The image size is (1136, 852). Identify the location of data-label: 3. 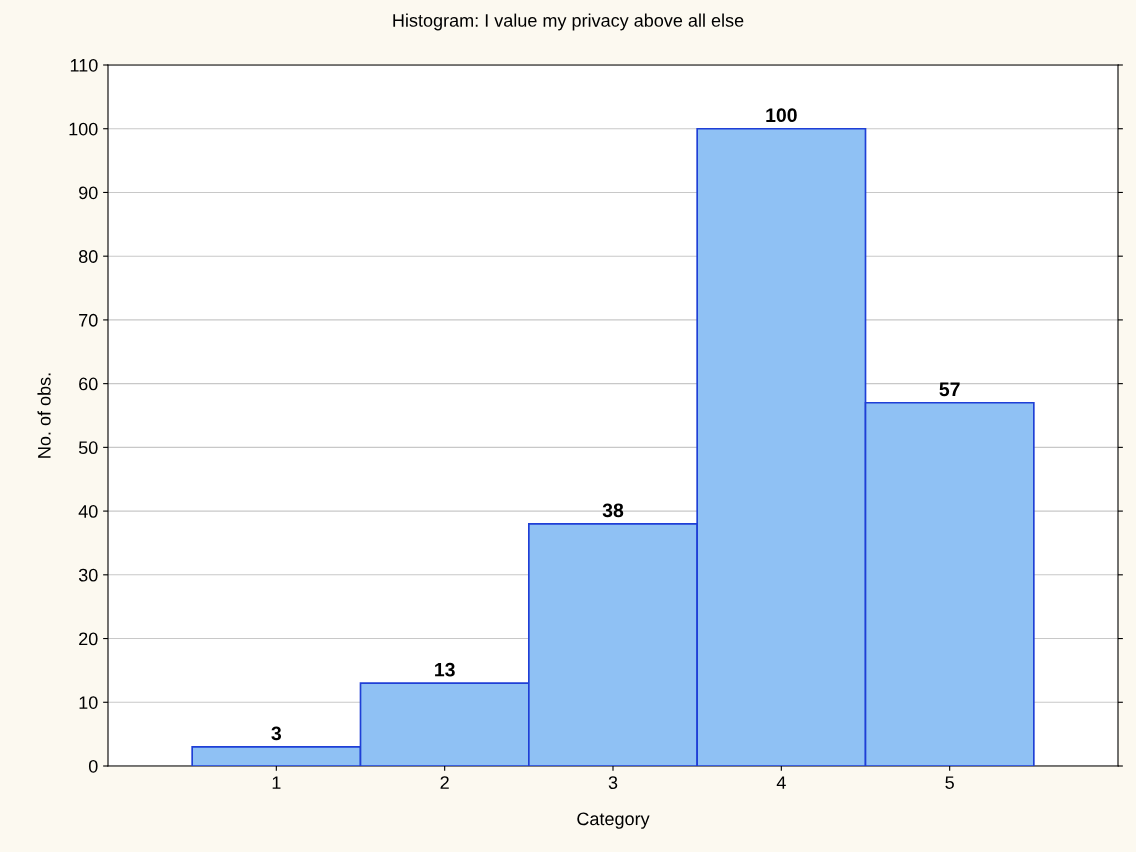
(276, 733).